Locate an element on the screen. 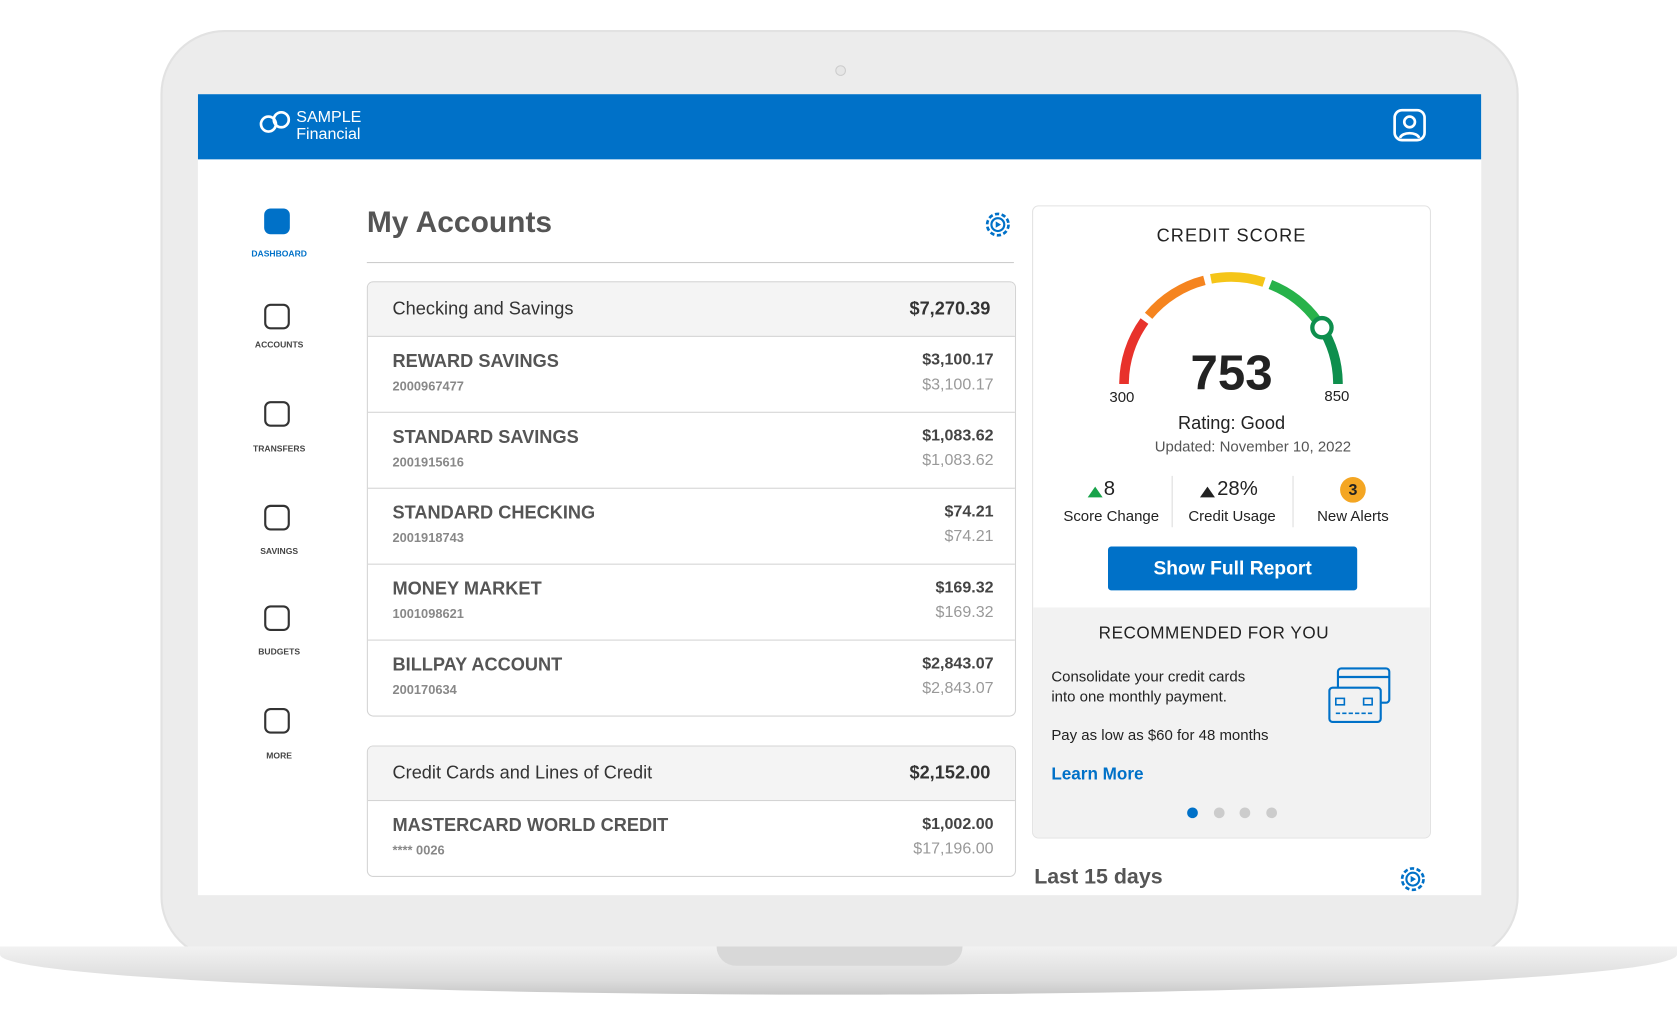 The height and width of the screenshot is (1024, 1677). account-available: $3,100.17 is located at coordinates (958, 384).